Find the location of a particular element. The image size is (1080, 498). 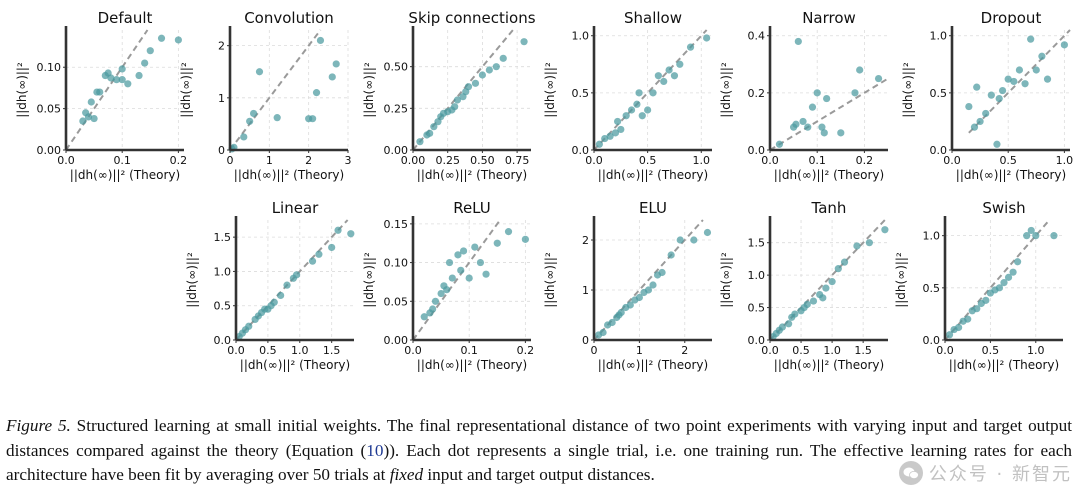

equation-link: 10 is located at coordinates (375, 450).